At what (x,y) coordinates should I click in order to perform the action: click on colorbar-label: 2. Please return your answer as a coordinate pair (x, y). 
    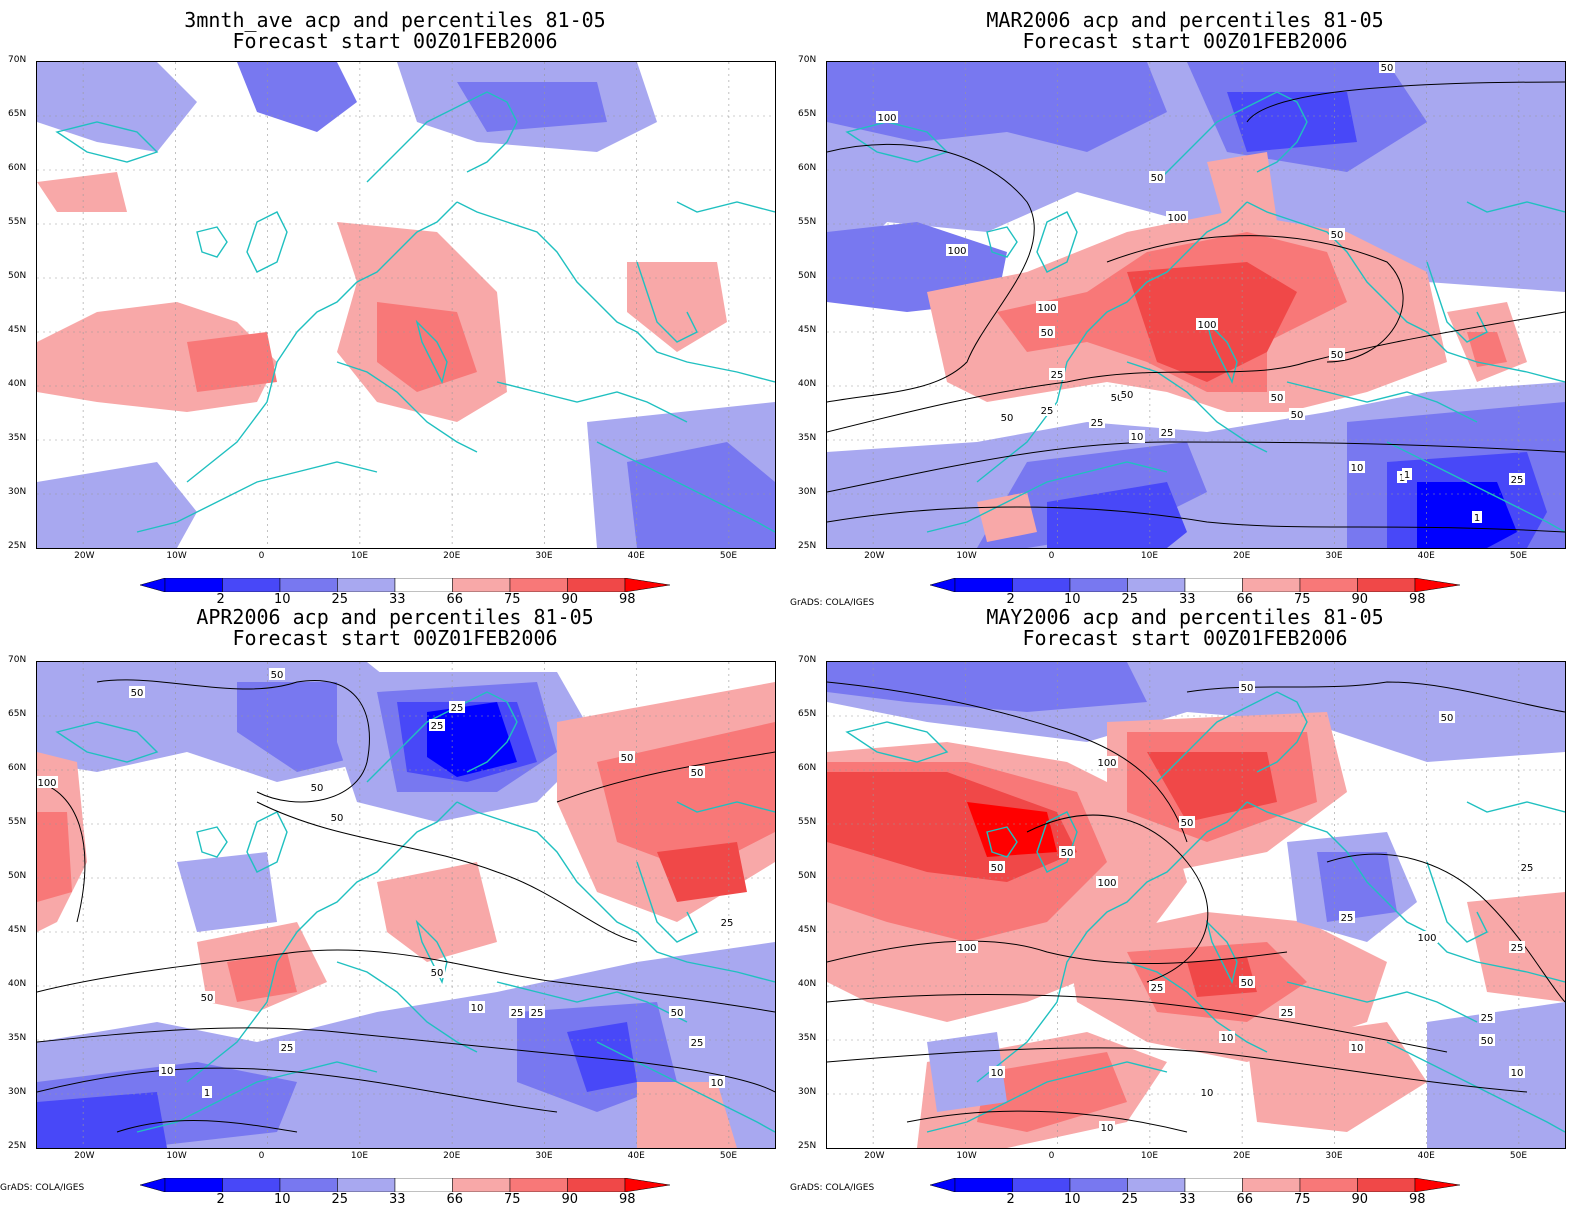
    Looking at the image, I should click on (1010, 1199).